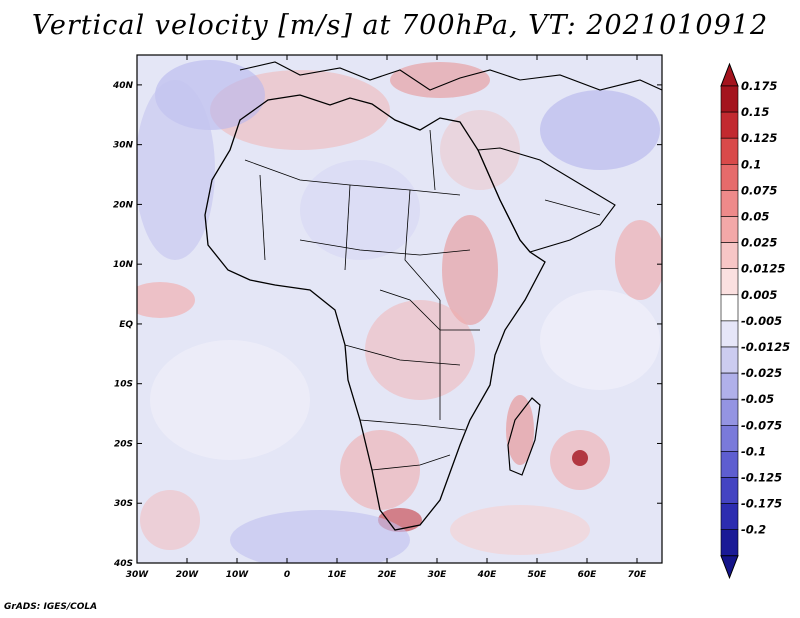 The image size is (800, 618). I want to click on lon-label: 30W, so click(138, 575).